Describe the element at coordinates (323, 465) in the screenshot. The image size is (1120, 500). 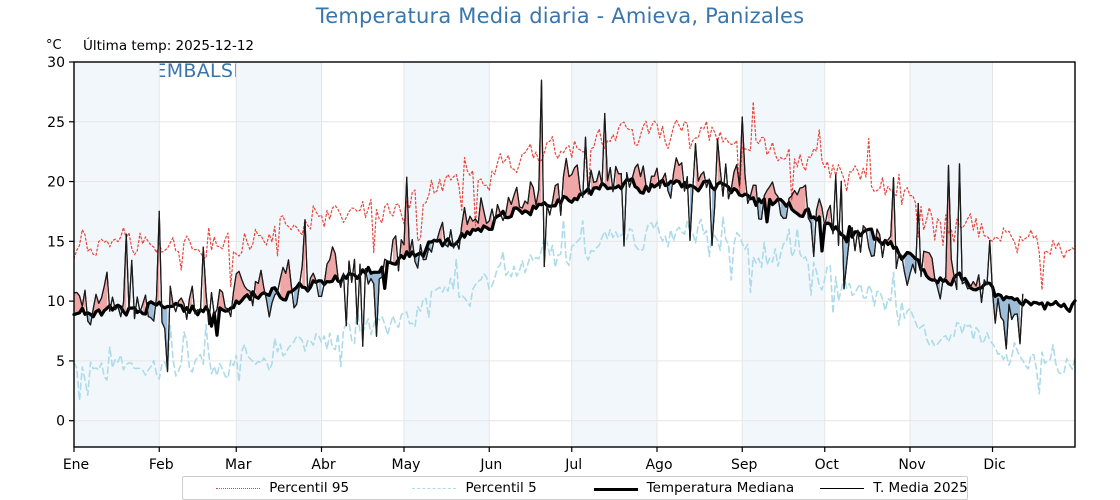
I see `x-tick-label-abr: Abr` at that location.